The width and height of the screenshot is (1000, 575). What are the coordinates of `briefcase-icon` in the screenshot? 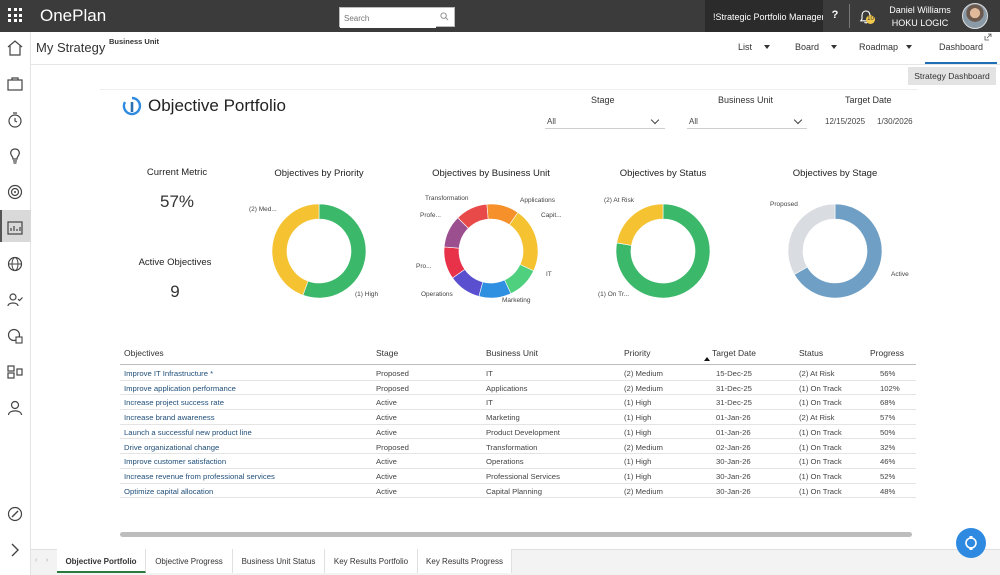 It's located at (15, 84).